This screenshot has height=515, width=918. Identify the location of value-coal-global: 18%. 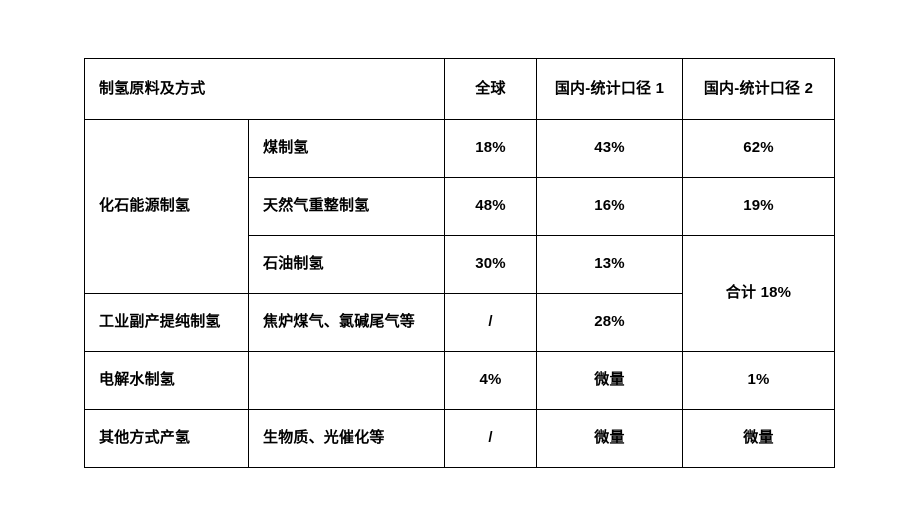
(490, 148).